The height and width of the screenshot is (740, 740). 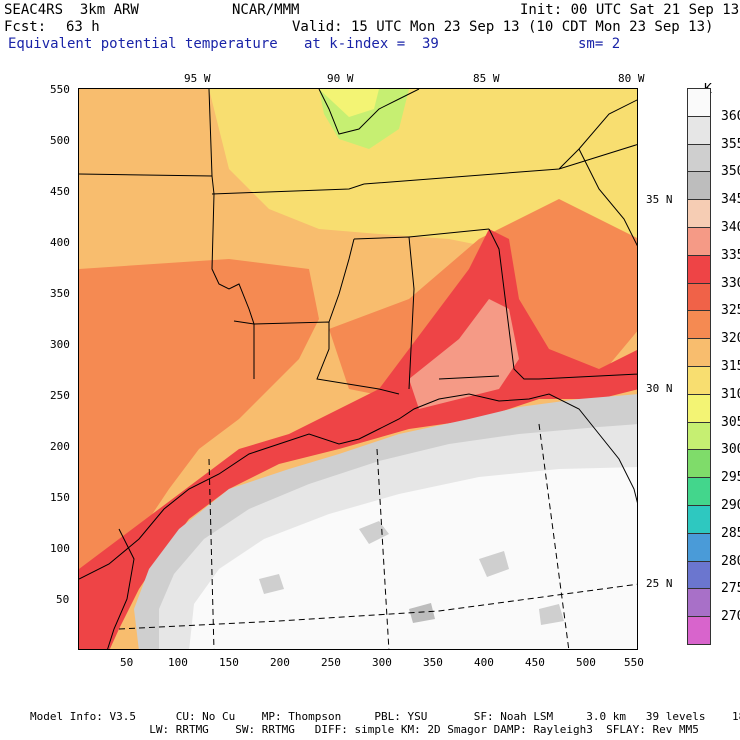 What do you see at coordinates (178, 662) in the screenshot?
I see `x-tick: 100` at bounding box center [178, 662].